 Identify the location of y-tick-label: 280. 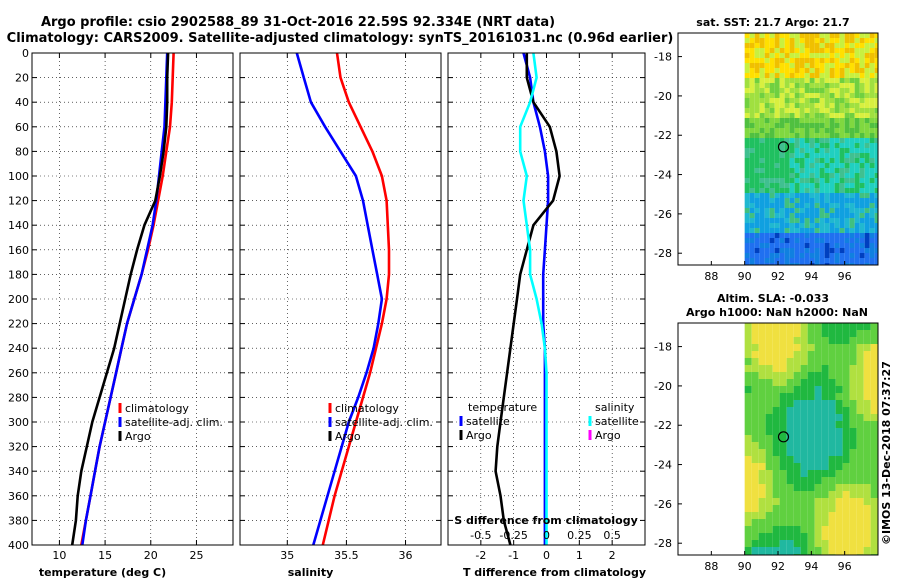
(18, 397).